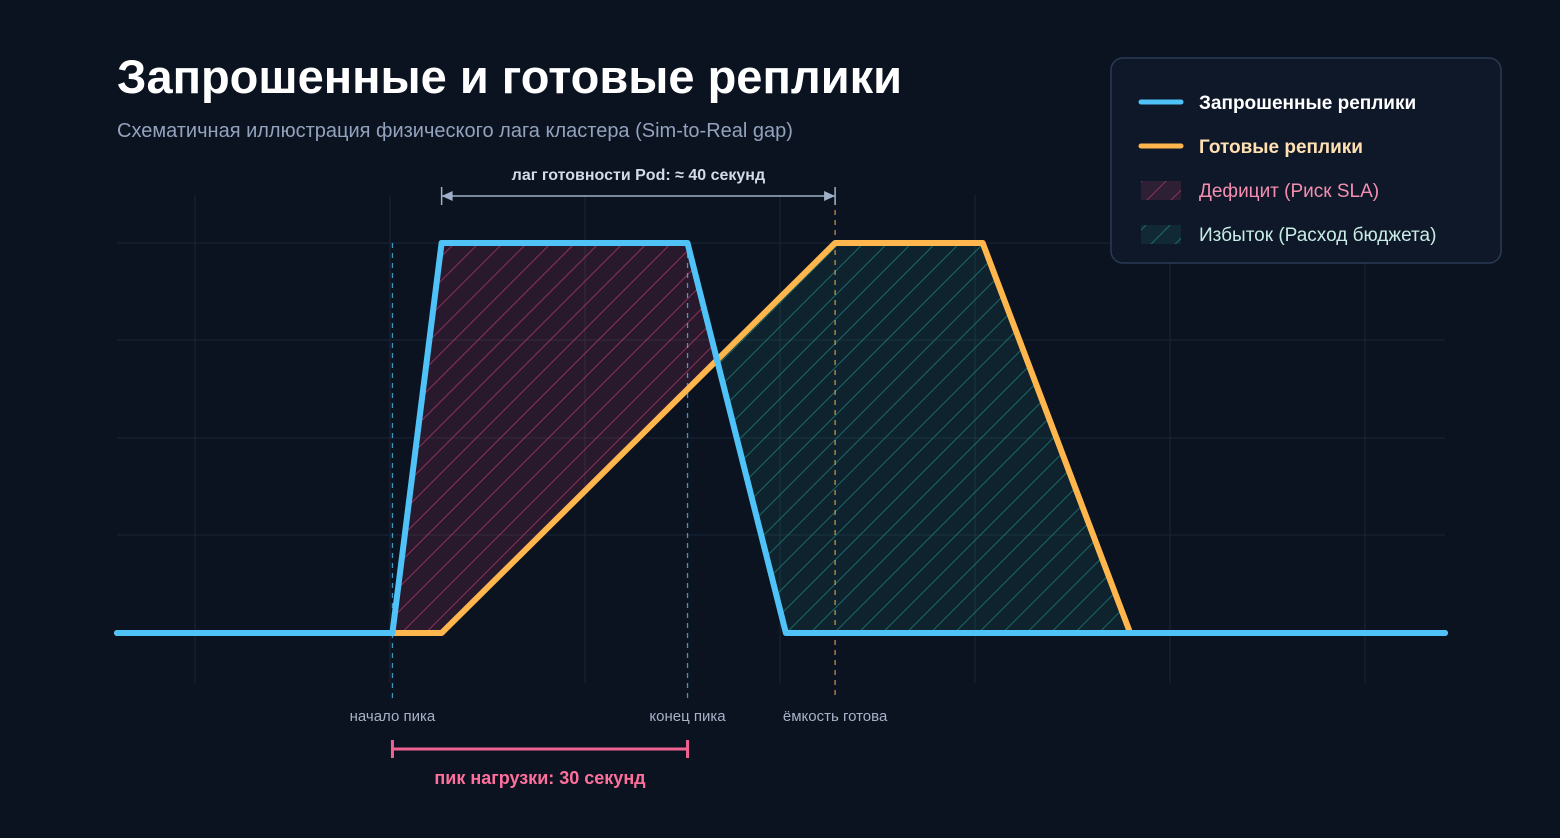  What do you see at coordinates (509, 76) in the screenshot?
I see `page-title: Запрошенные и готовые реплики` at bounding box center [509, 76].